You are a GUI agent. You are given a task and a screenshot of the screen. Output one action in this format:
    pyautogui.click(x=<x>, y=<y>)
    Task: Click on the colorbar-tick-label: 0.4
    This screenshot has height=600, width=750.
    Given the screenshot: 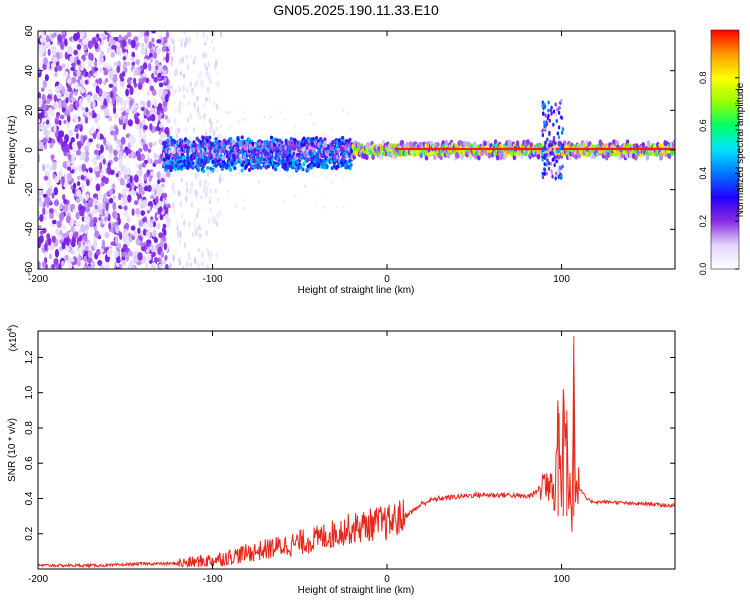 What is the action you would take?
    pyautogui.click(x=703, y=173)
    